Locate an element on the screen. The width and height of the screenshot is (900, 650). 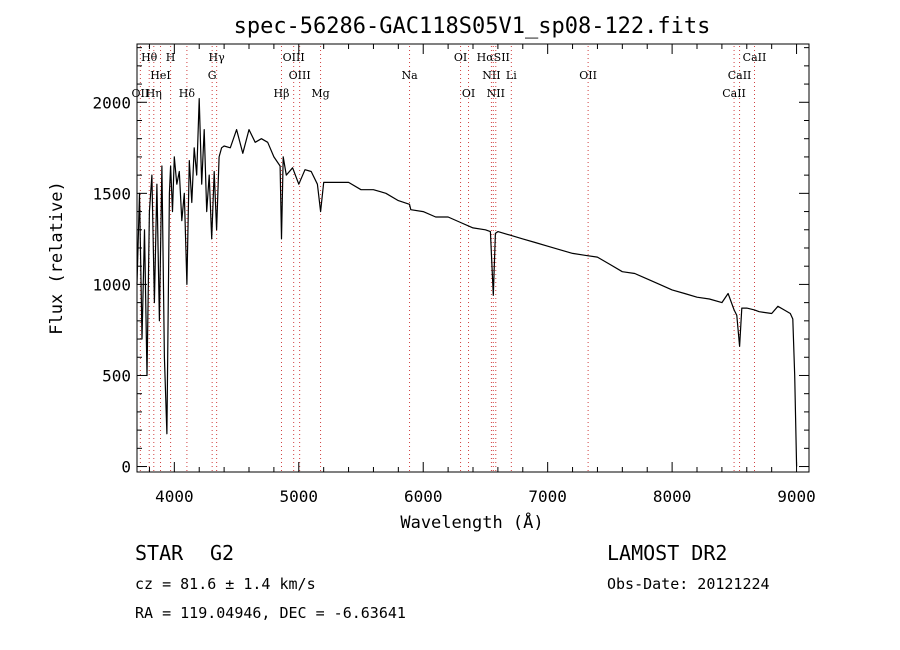
spectral-line-label: H is located at coordinates (171, 57).